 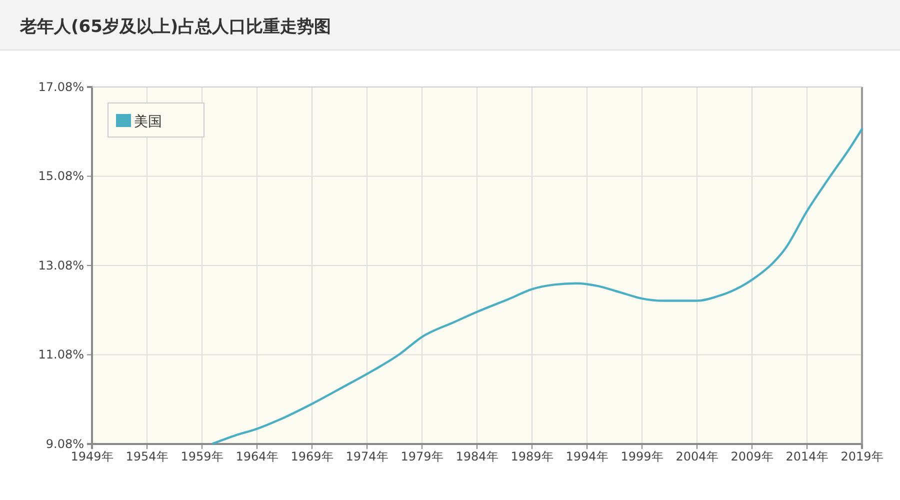 I want to click on x-tick-label: 1959年, so click(x=202, y=457).